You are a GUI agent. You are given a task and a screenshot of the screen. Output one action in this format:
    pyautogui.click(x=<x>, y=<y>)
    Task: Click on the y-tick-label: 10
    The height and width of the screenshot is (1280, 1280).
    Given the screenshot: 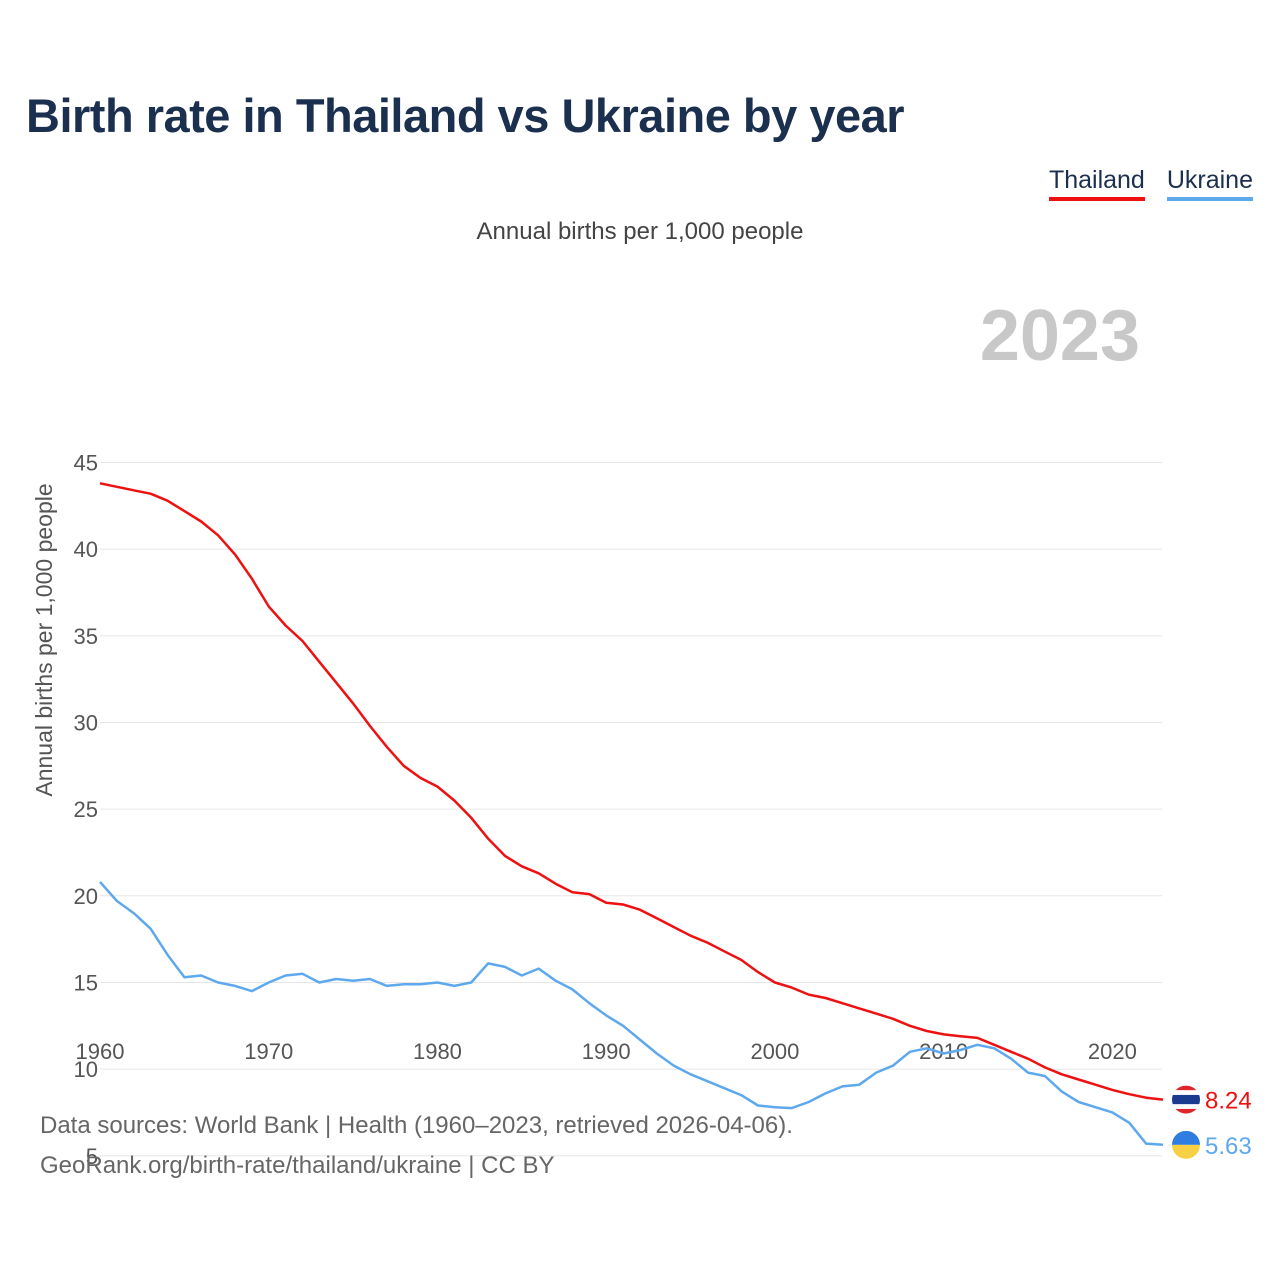 What is the action you would take?
    pyautogui.click(x=86, y=1069)
    